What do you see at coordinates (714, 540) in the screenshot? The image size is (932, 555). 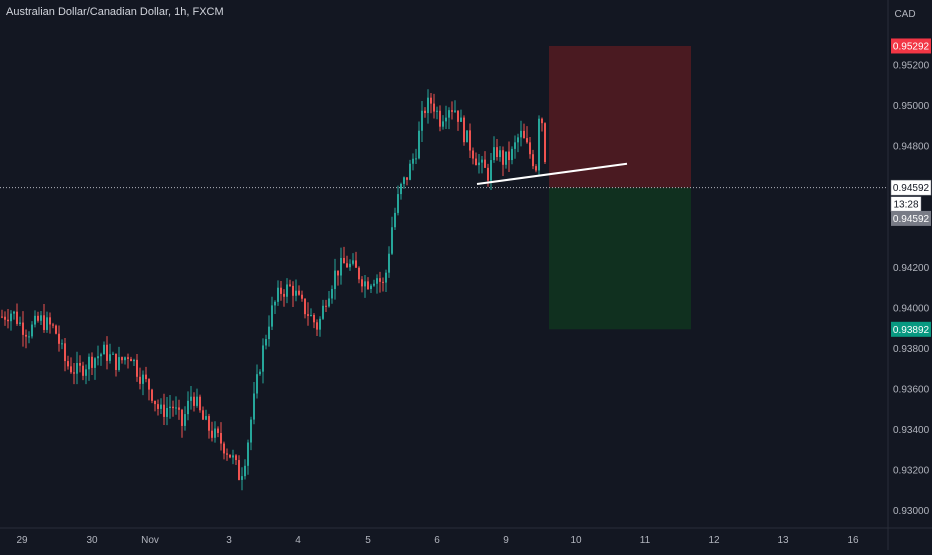 I see `x-tick-label: 12` at bounding box center [714, 540].